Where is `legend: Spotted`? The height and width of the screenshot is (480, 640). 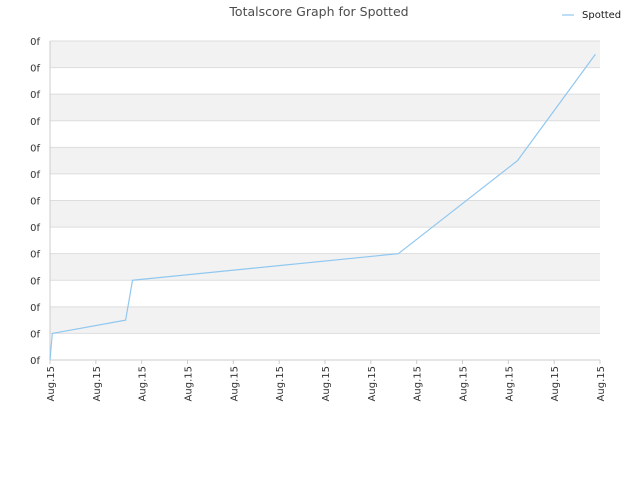 legend: Spotted is located at coordinates (591, 15).